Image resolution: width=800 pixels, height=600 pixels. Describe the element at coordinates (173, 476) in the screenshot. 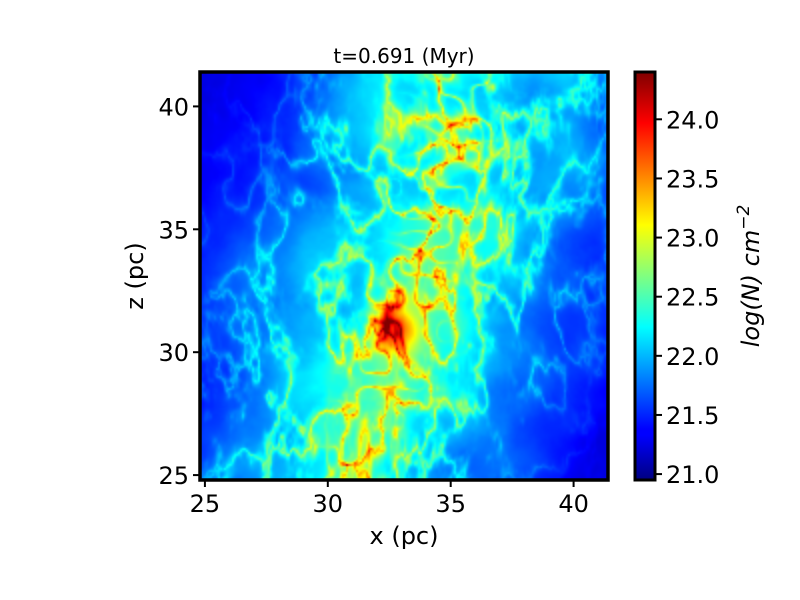

I see `y-tick-label: 25` at that location.